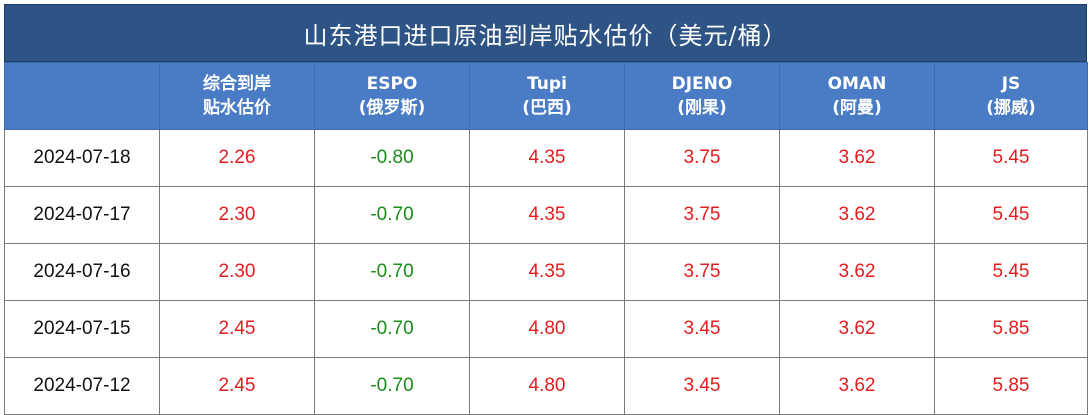  I want to click on table-row: 2024-07-16 2.30 -0.70 4.35 3.75 3.62 5.45, so click(546, 272).